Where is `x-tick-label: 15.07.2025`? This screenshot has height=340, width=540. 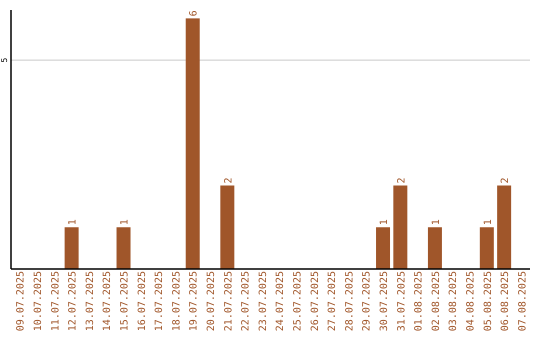 x-tick-label: 15.07.2025 is located at coordinates (124, 301).